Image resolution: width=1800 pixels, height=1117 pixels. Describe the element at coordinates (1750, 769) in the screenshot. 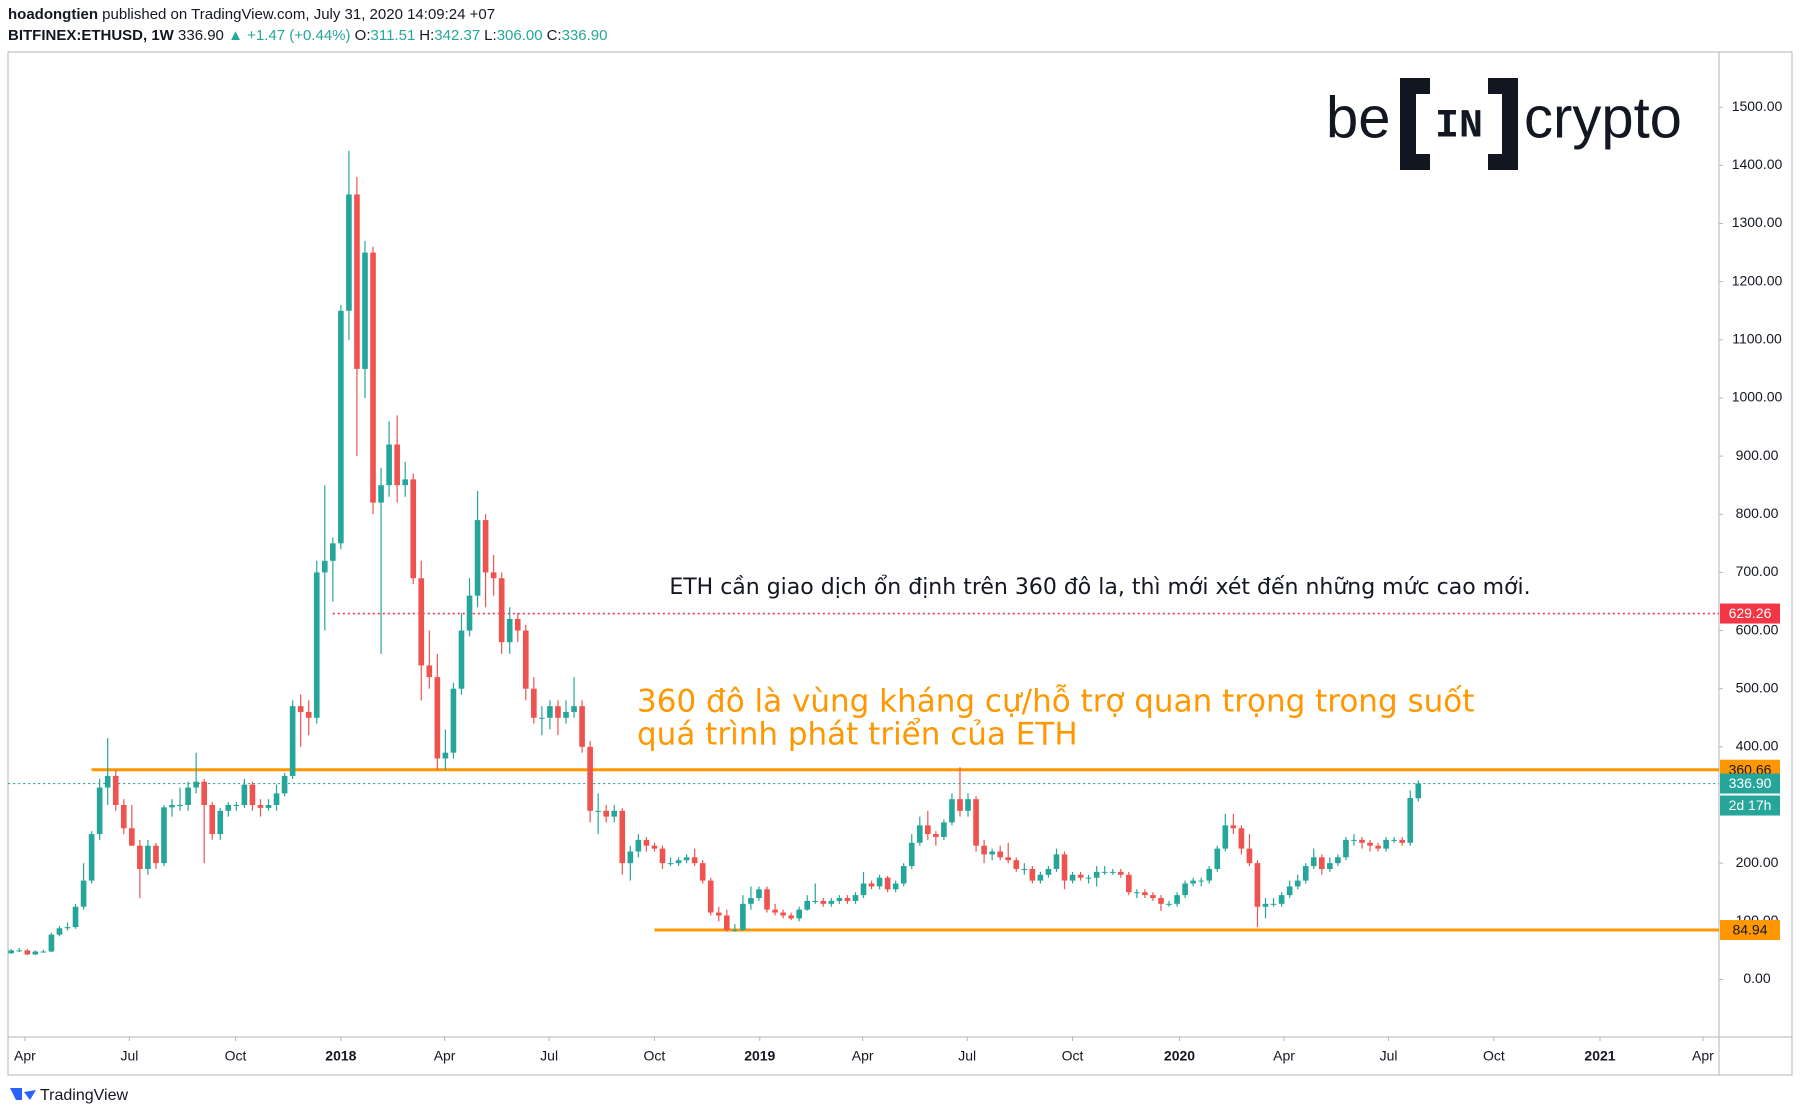

I see `price-label: 360.66` at that location.